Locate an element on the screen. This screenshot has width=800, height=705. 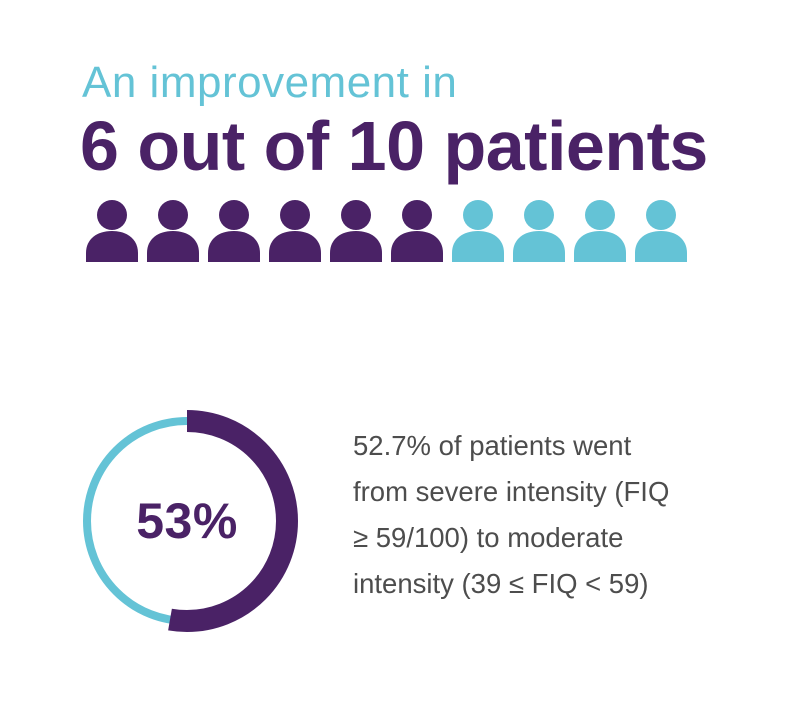
headline-main: 6 out of 10 patients is located at coordinates (394, 146).